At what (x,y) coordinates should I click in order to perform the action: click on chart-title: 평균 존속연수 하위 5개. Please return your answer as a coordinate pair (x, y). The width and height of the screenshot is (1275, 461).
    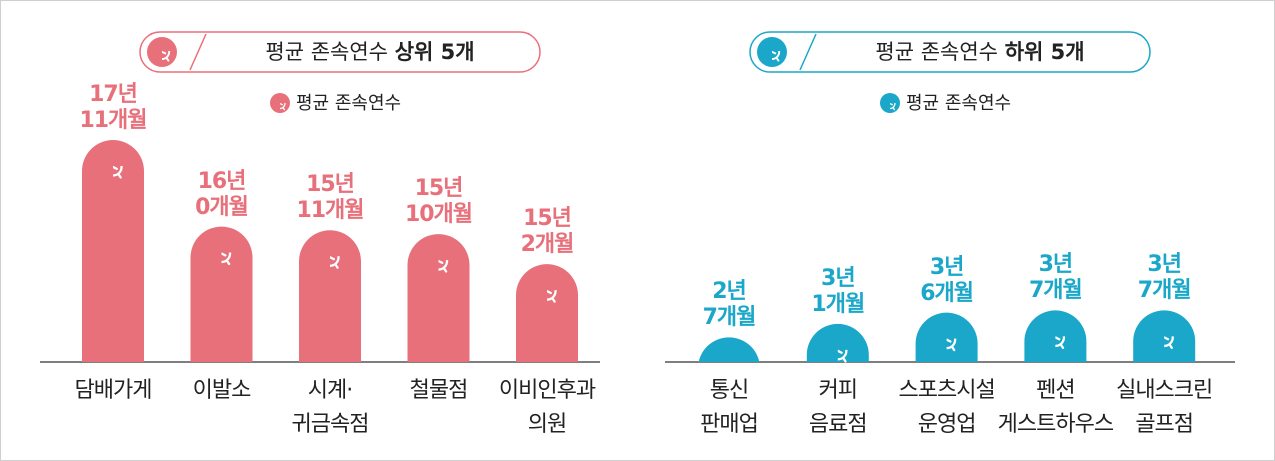
    Looking at the image, I should click on (979, 52).